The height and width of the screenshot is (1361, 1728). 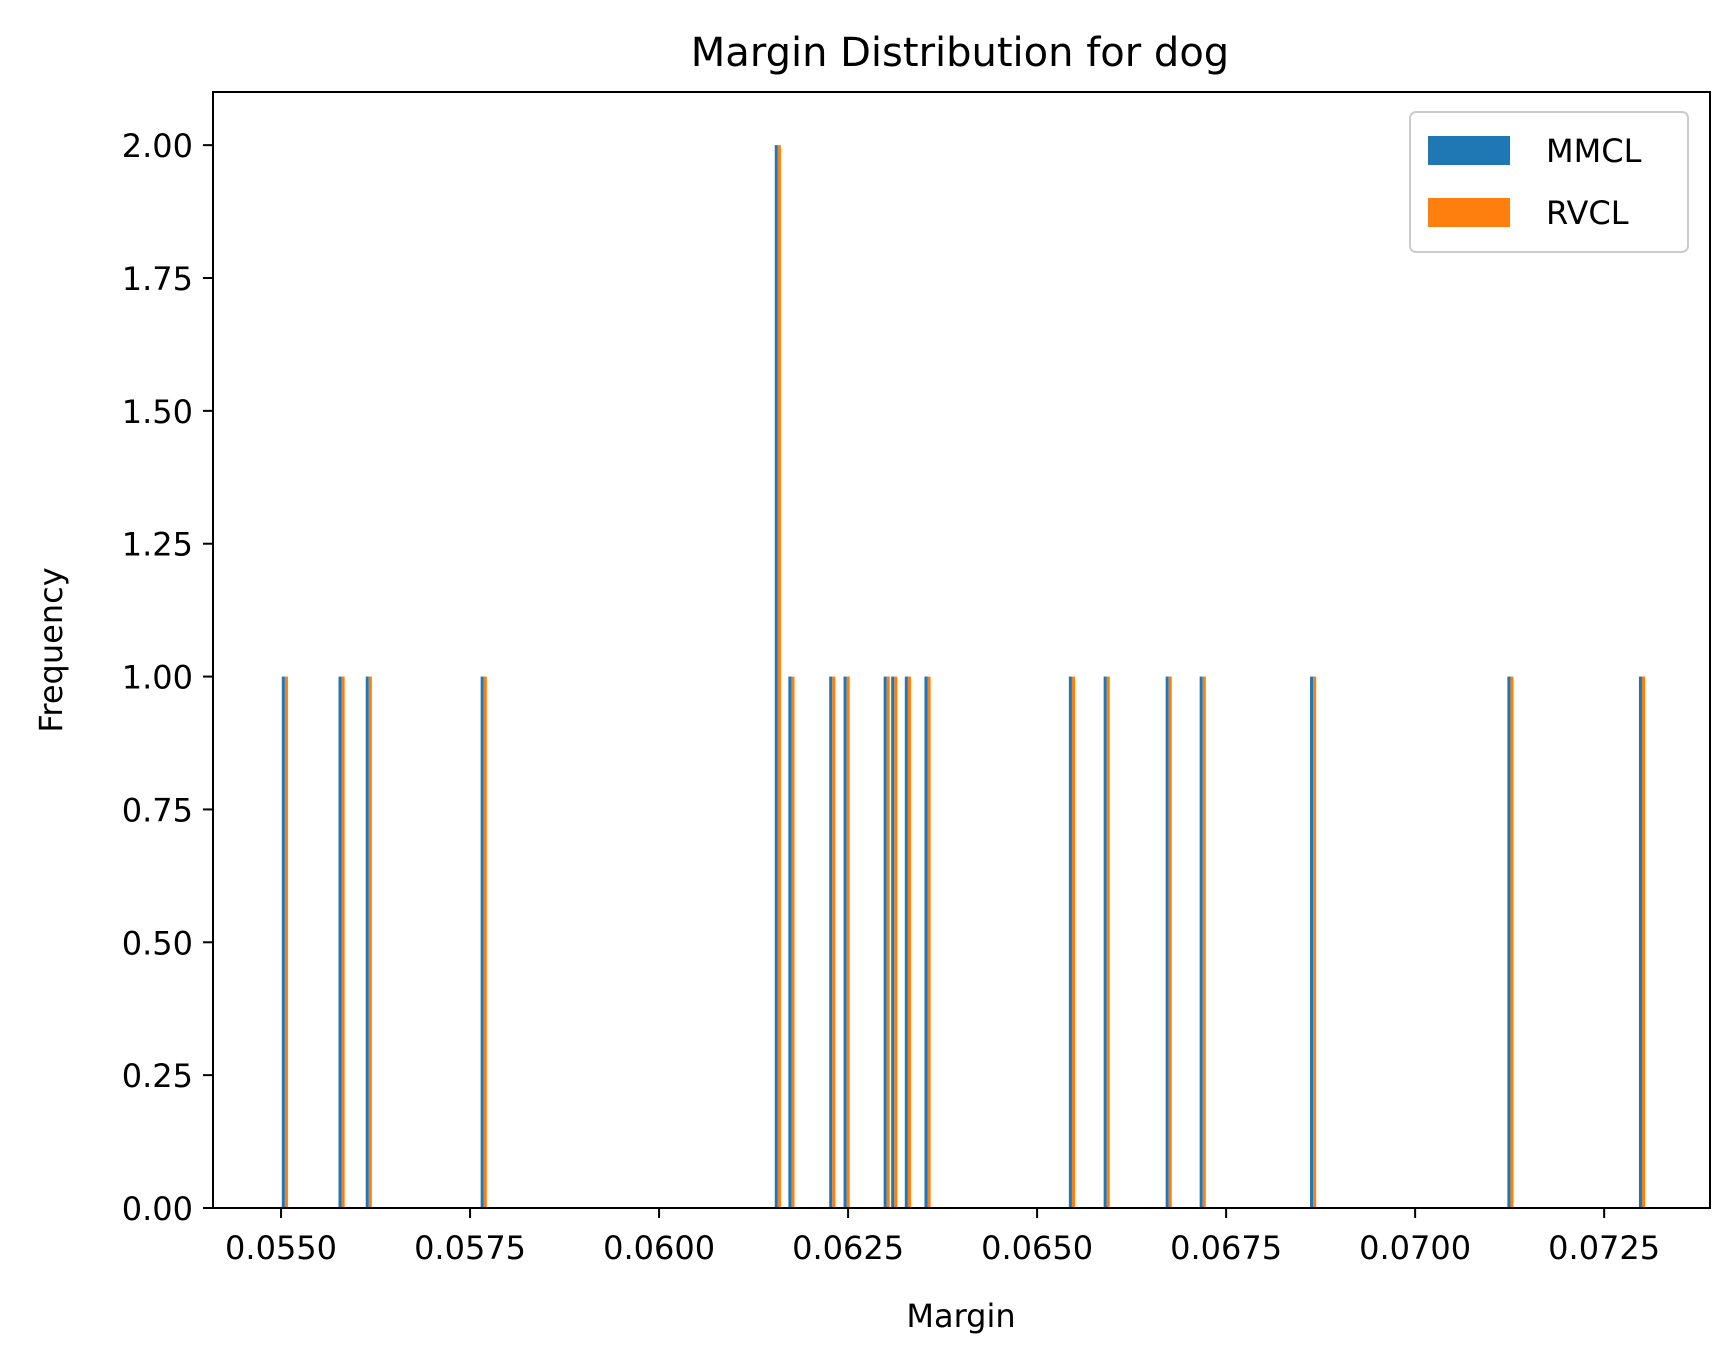 What do you see at coordinates (157, 678) in the screenshot?
I see `y-tick-label: 1.00` at bounding box center [157, 678].